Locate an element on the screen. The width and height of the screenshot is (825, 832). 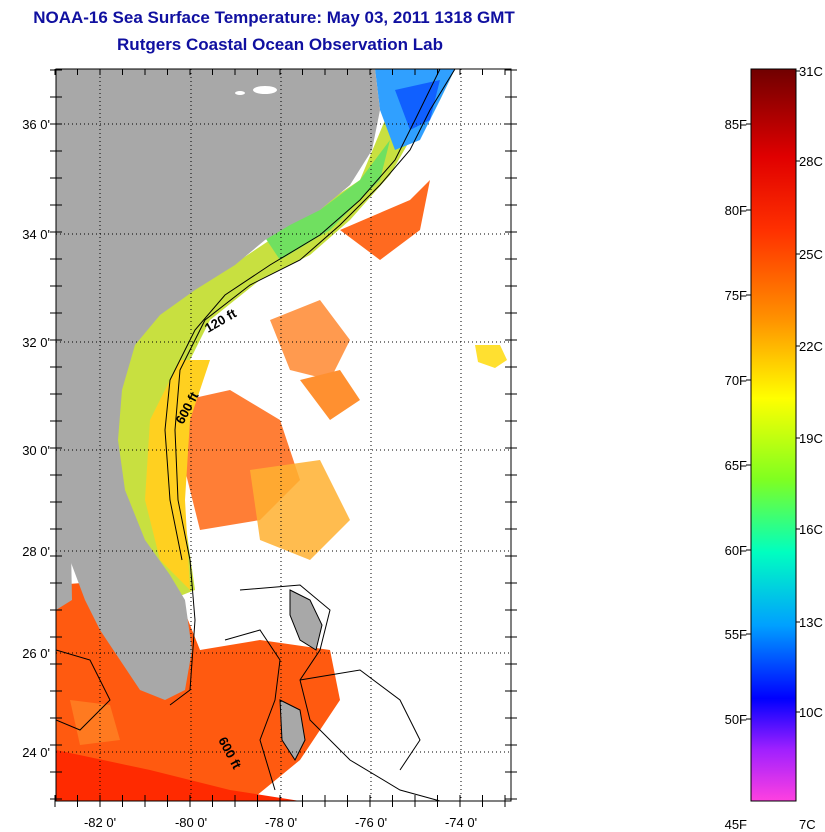
colorbar-label-f: 70F is located at coordinates (736, 380).